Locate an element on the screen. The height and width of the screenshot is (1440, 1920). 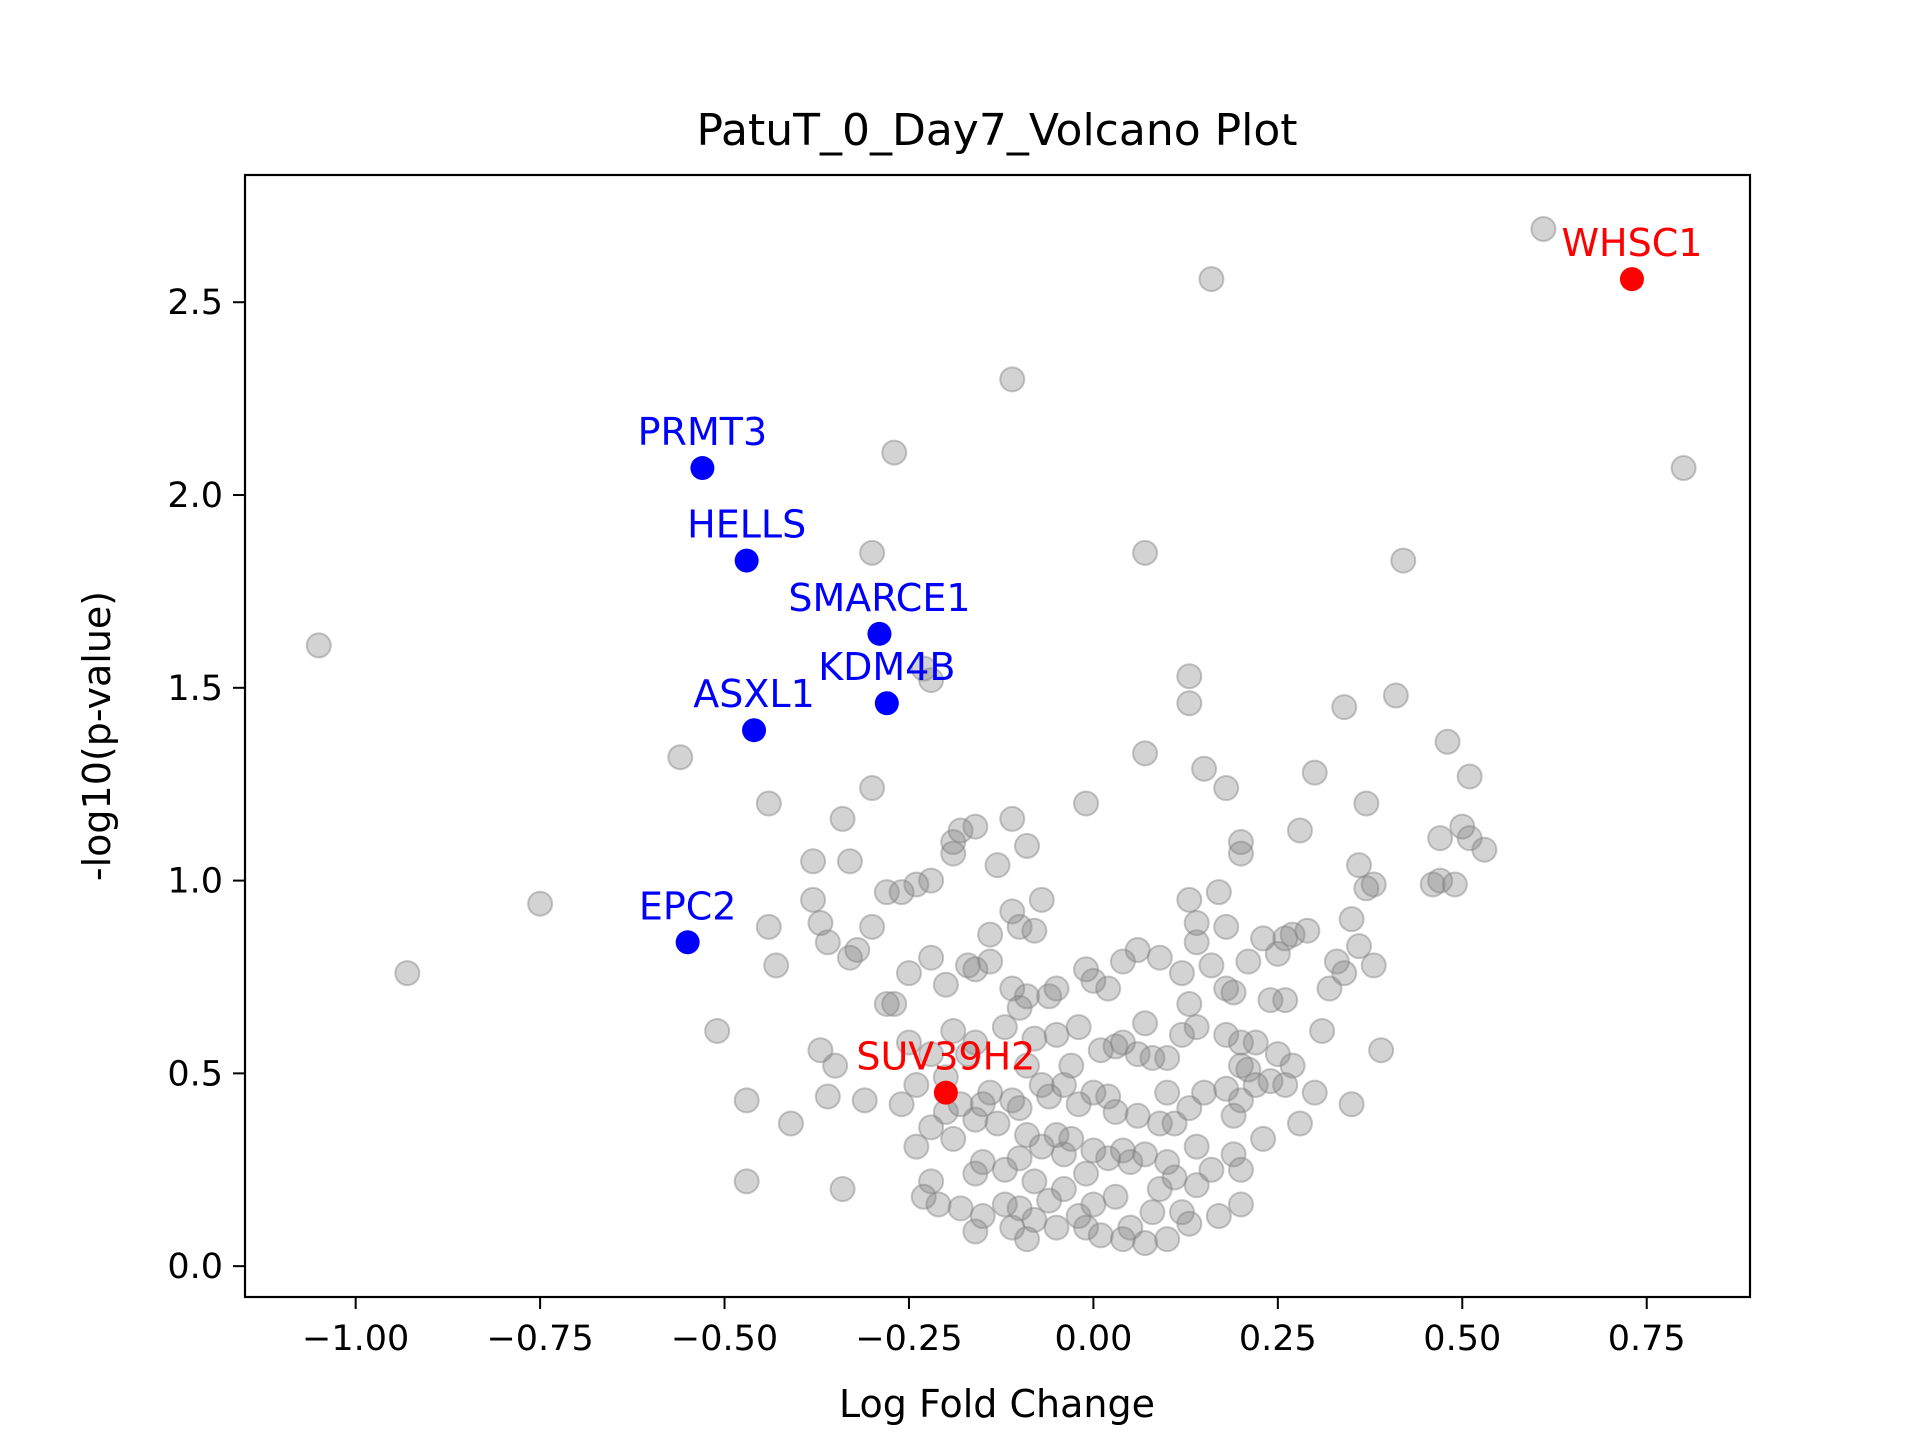
x-tick-label: 0.25 is located at coordinates (1278, 1339).